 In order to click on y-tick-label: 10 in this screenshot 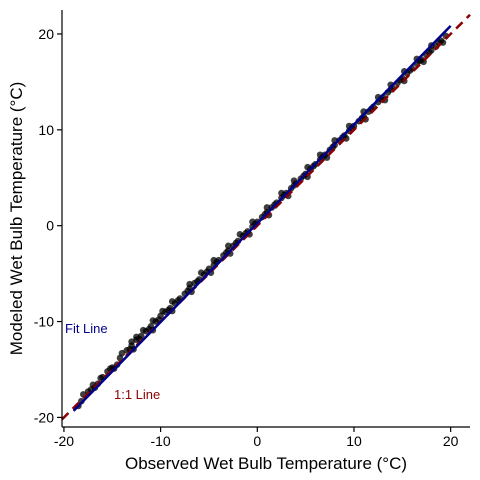, I will do `click(46, 130)`.